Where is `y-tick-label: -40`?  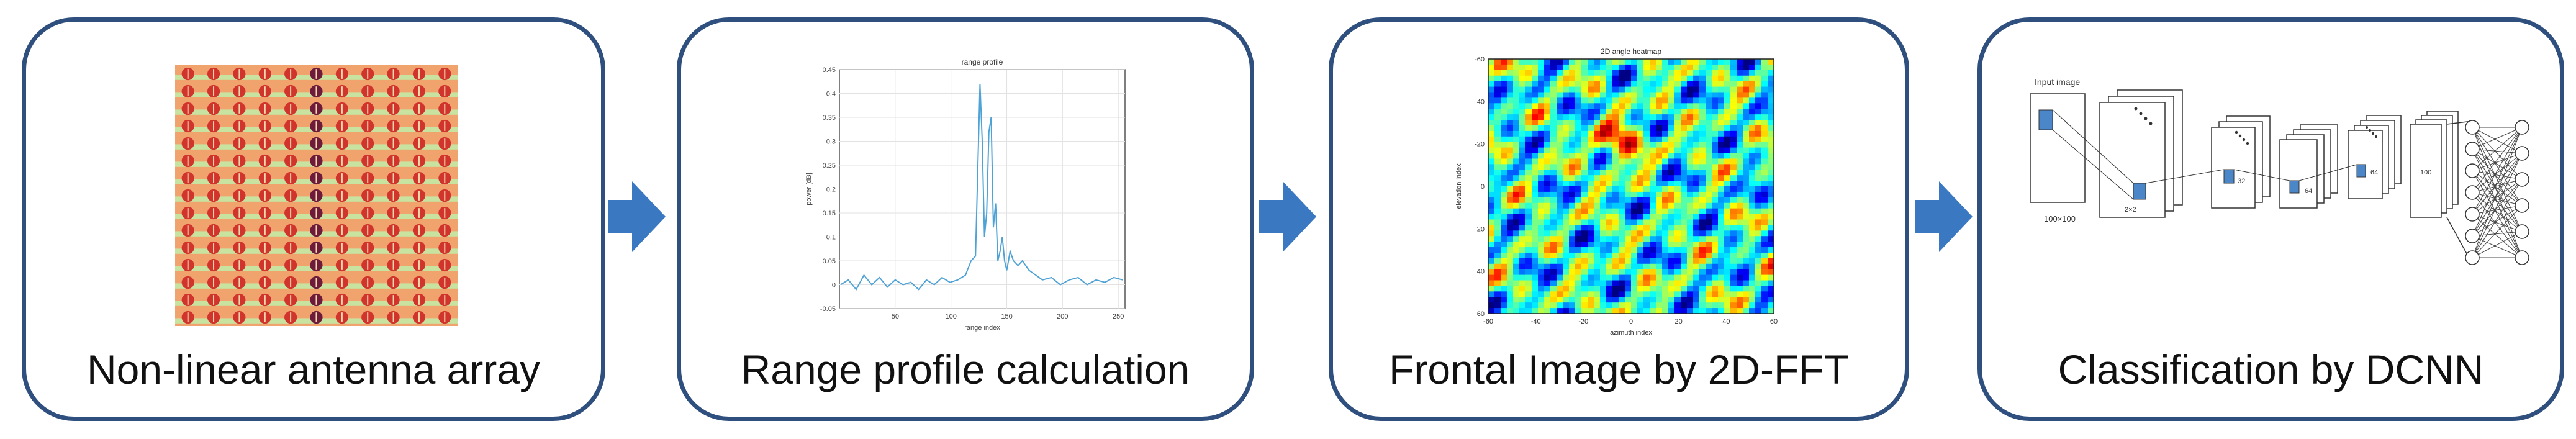 y-tick-label: -40 is located at coordinates (1480, 102).